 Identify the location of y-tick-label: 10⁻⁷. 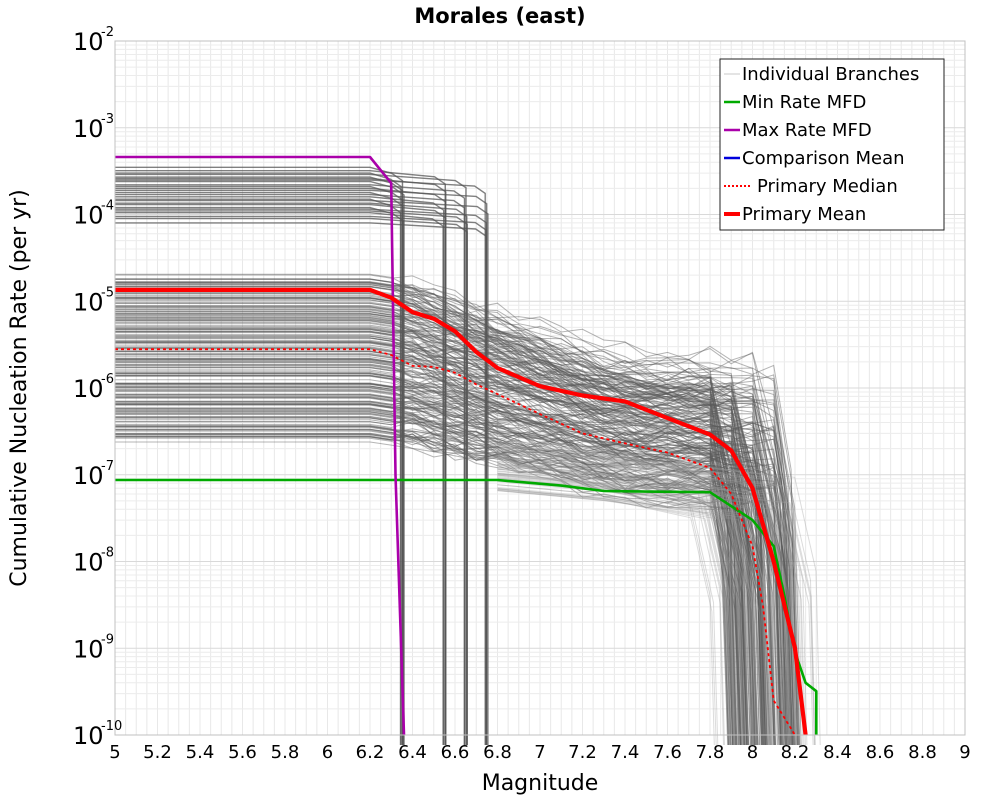
(93, 474).